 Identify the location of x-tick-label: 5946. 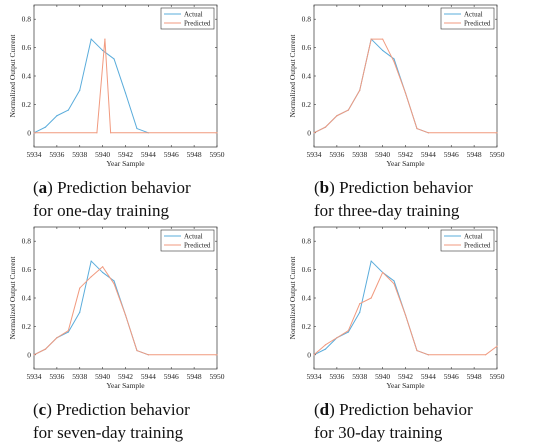
(451, 154).